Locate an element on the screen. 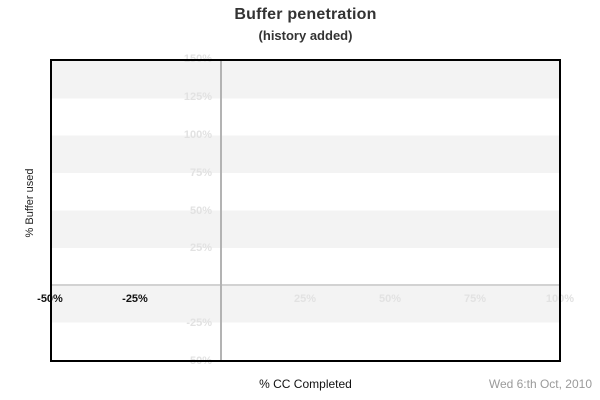 Image resolution: width=600 pixels, height=400 pixels. x-tick-label-neg50: -50% is located at coordinates (50, 299).